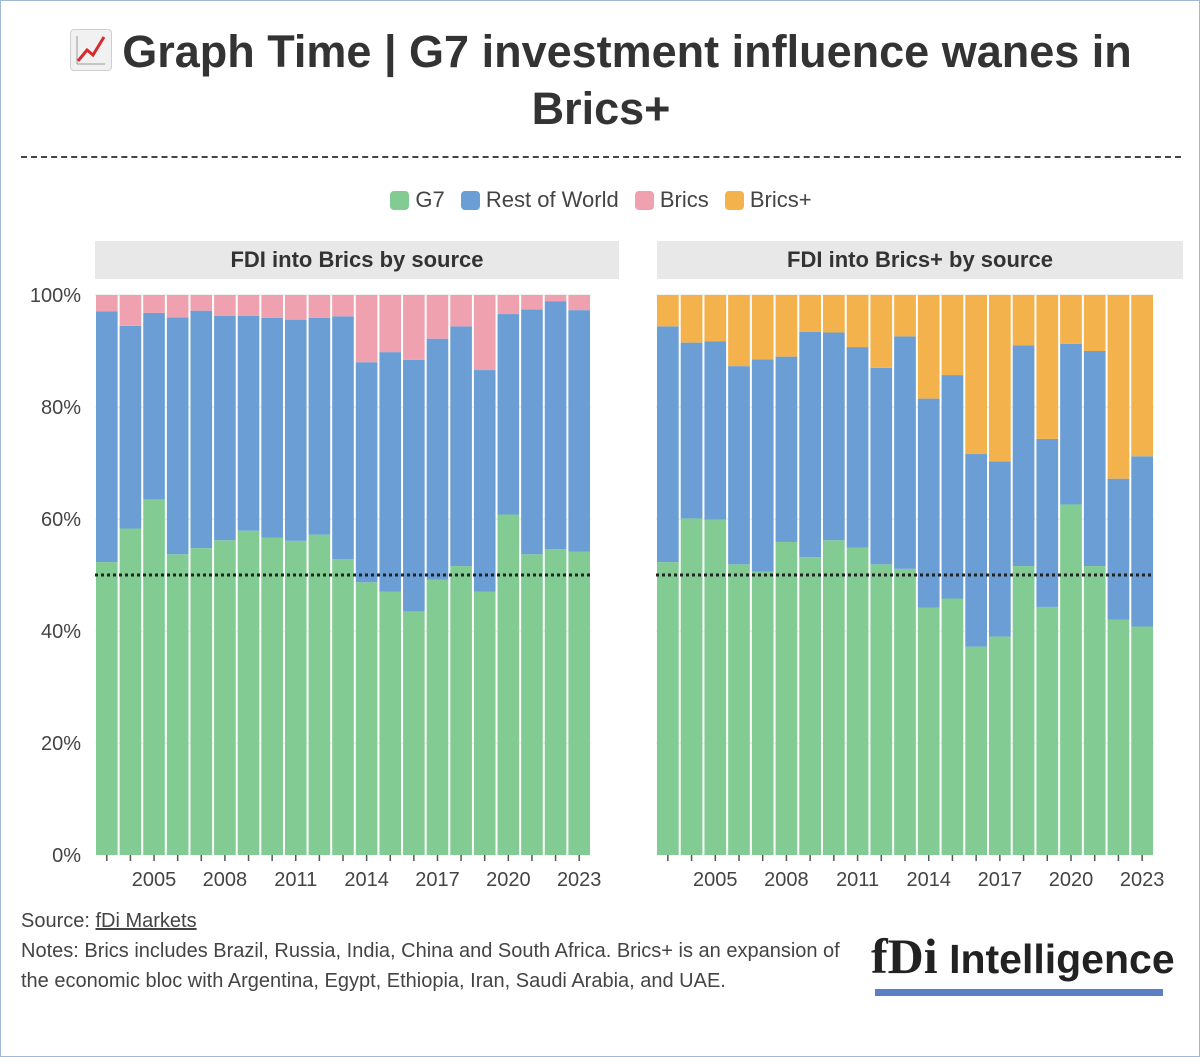 The height and width of the screenshot is (1057, 1200). Describe the element at coordinates (461, 311) in the screenshot. I see `bar-segment-brics-2018` at that location.